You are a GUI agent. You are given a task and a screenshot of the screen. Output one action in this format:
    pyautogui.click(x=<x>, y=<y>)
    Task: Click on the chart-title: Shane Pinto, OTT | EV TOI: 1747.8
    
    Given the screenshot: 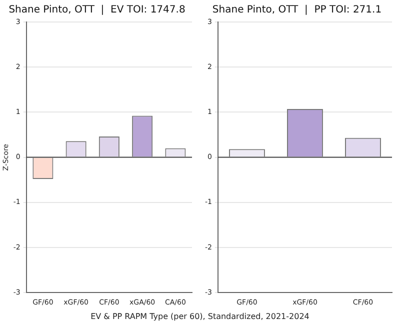 What is the action you would take?
    pyautogui.click(x=97, y=10)
    